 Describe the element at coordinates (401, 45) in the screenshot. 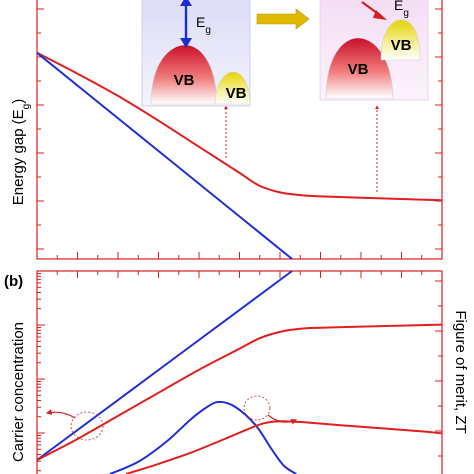

I see `band-label-vb-second-2: VB` at that location.